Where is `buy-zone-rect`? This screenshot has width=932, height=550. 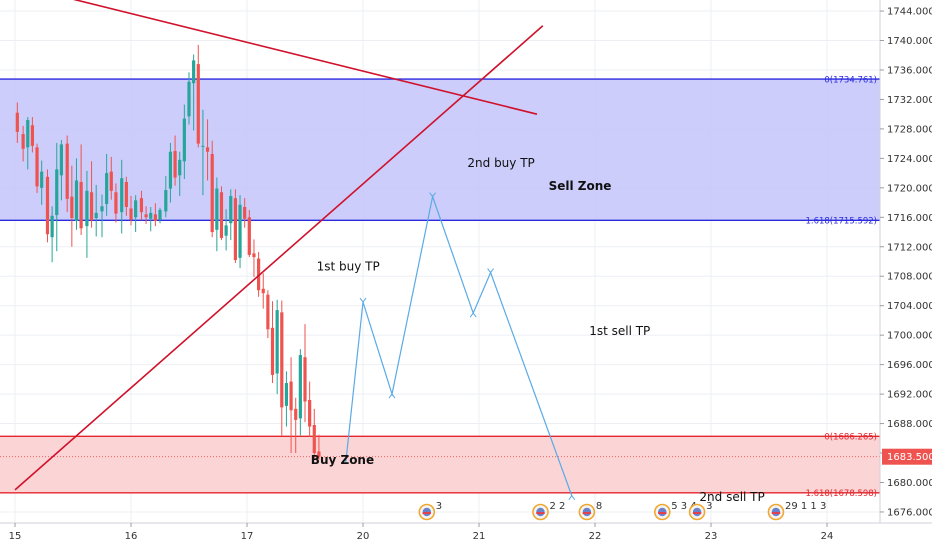
buy-zone-rect is located at coordinates (440, 464).